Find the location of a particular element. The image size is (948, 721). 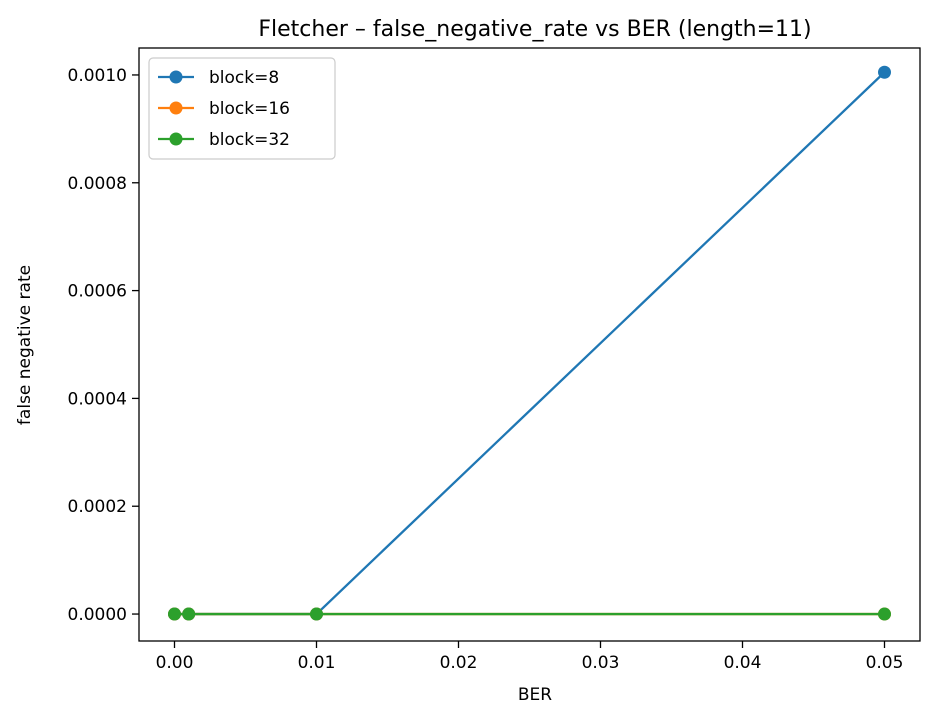

series-0-point is located at coordinates (884, 72).